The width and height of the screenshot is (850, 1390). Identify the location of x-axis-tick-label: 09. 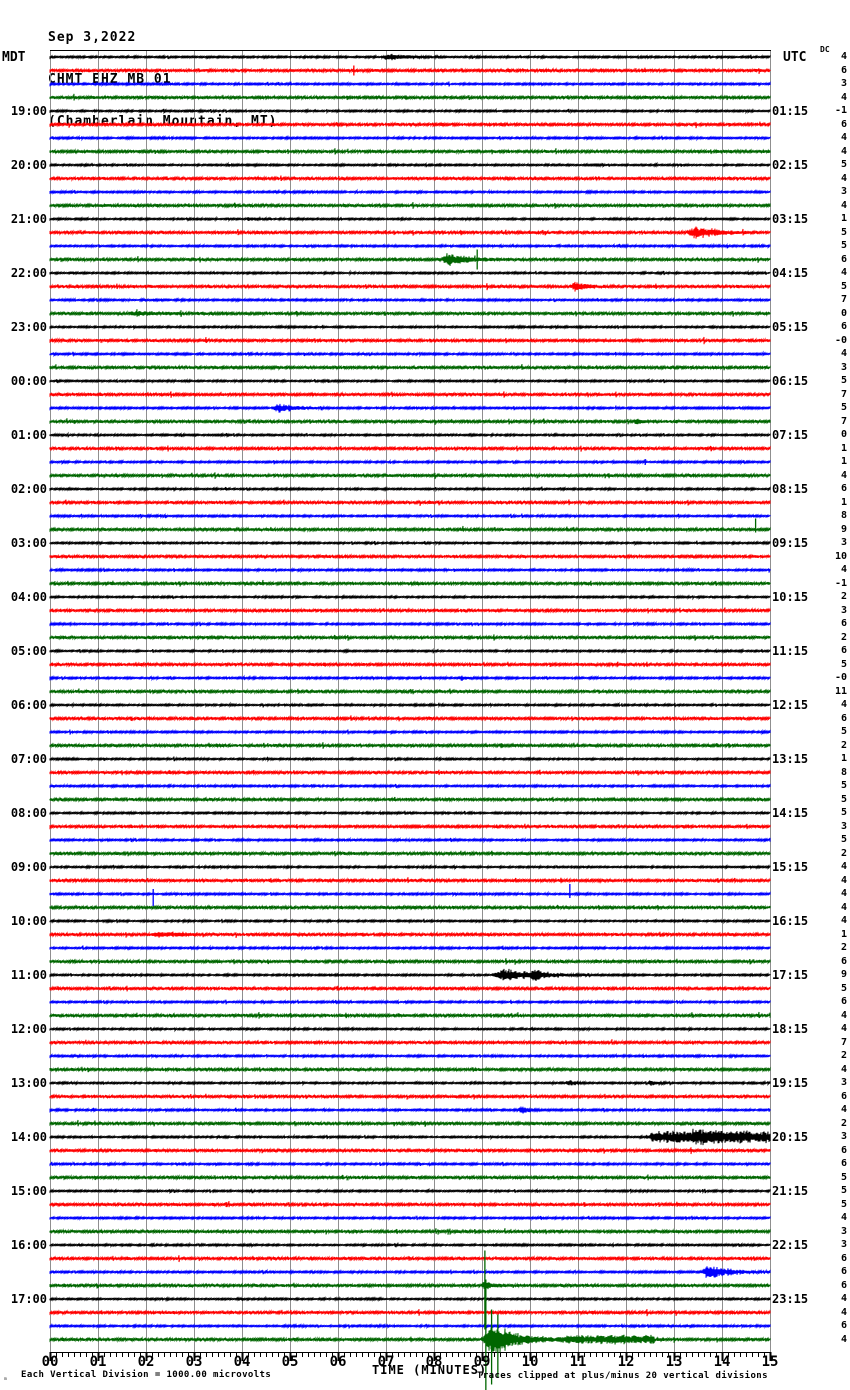
(482, 1362).